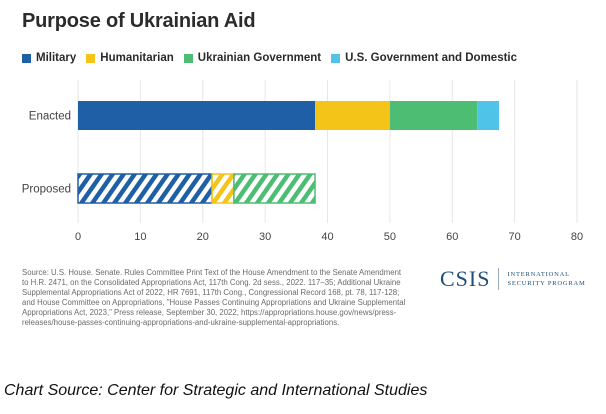 The image size is (606, 414). I want to click on bar-proposed-military, so click(145, 188).